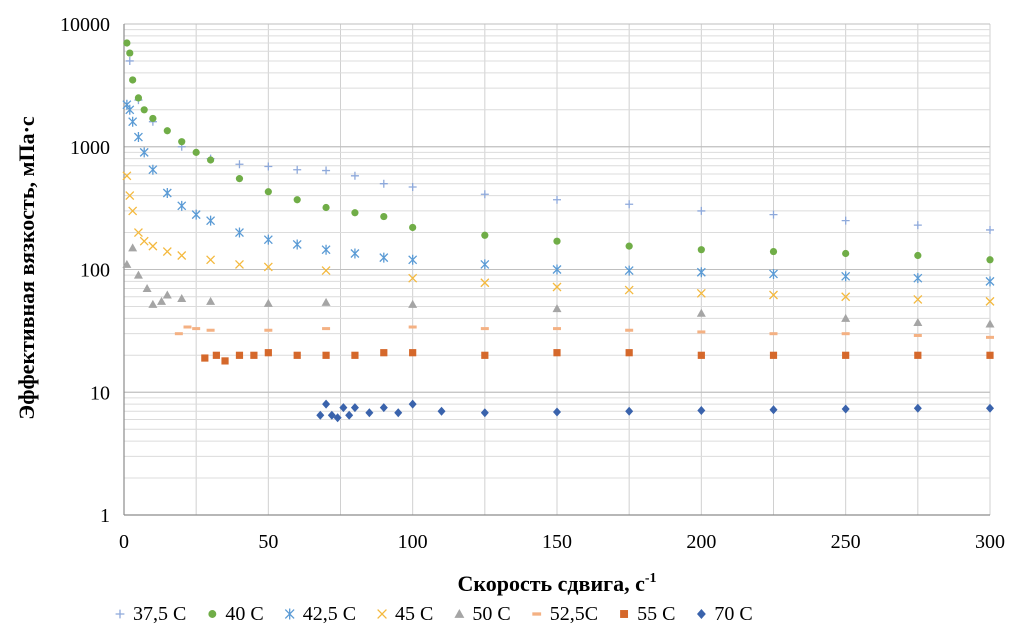 This screenshot has height=637, width=1015. I want to click on x-tick-label: 100, so click(413, 542).